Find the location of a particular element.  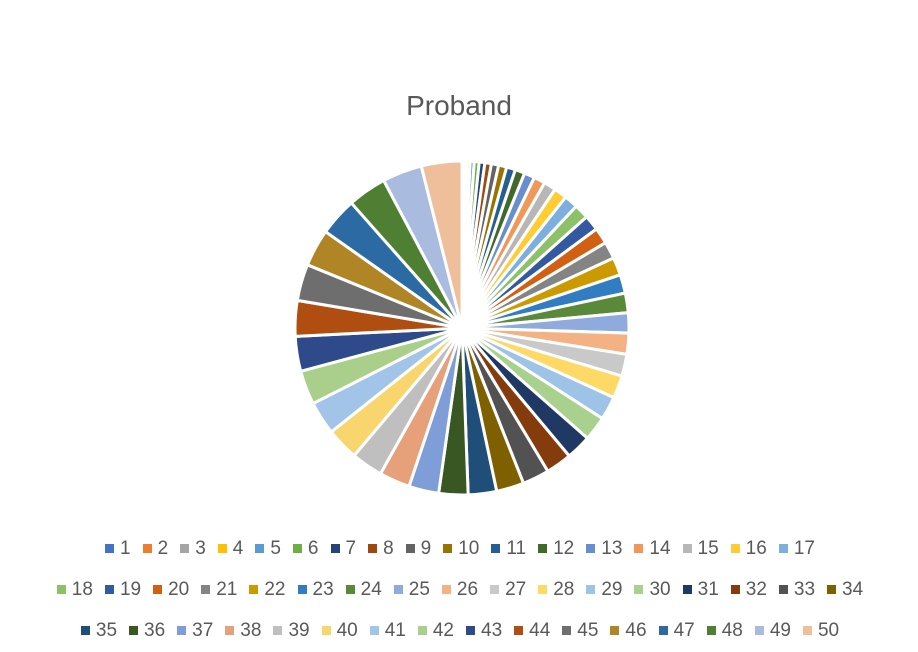

legend-item-39: 39 is located at coordinates (291, 630).